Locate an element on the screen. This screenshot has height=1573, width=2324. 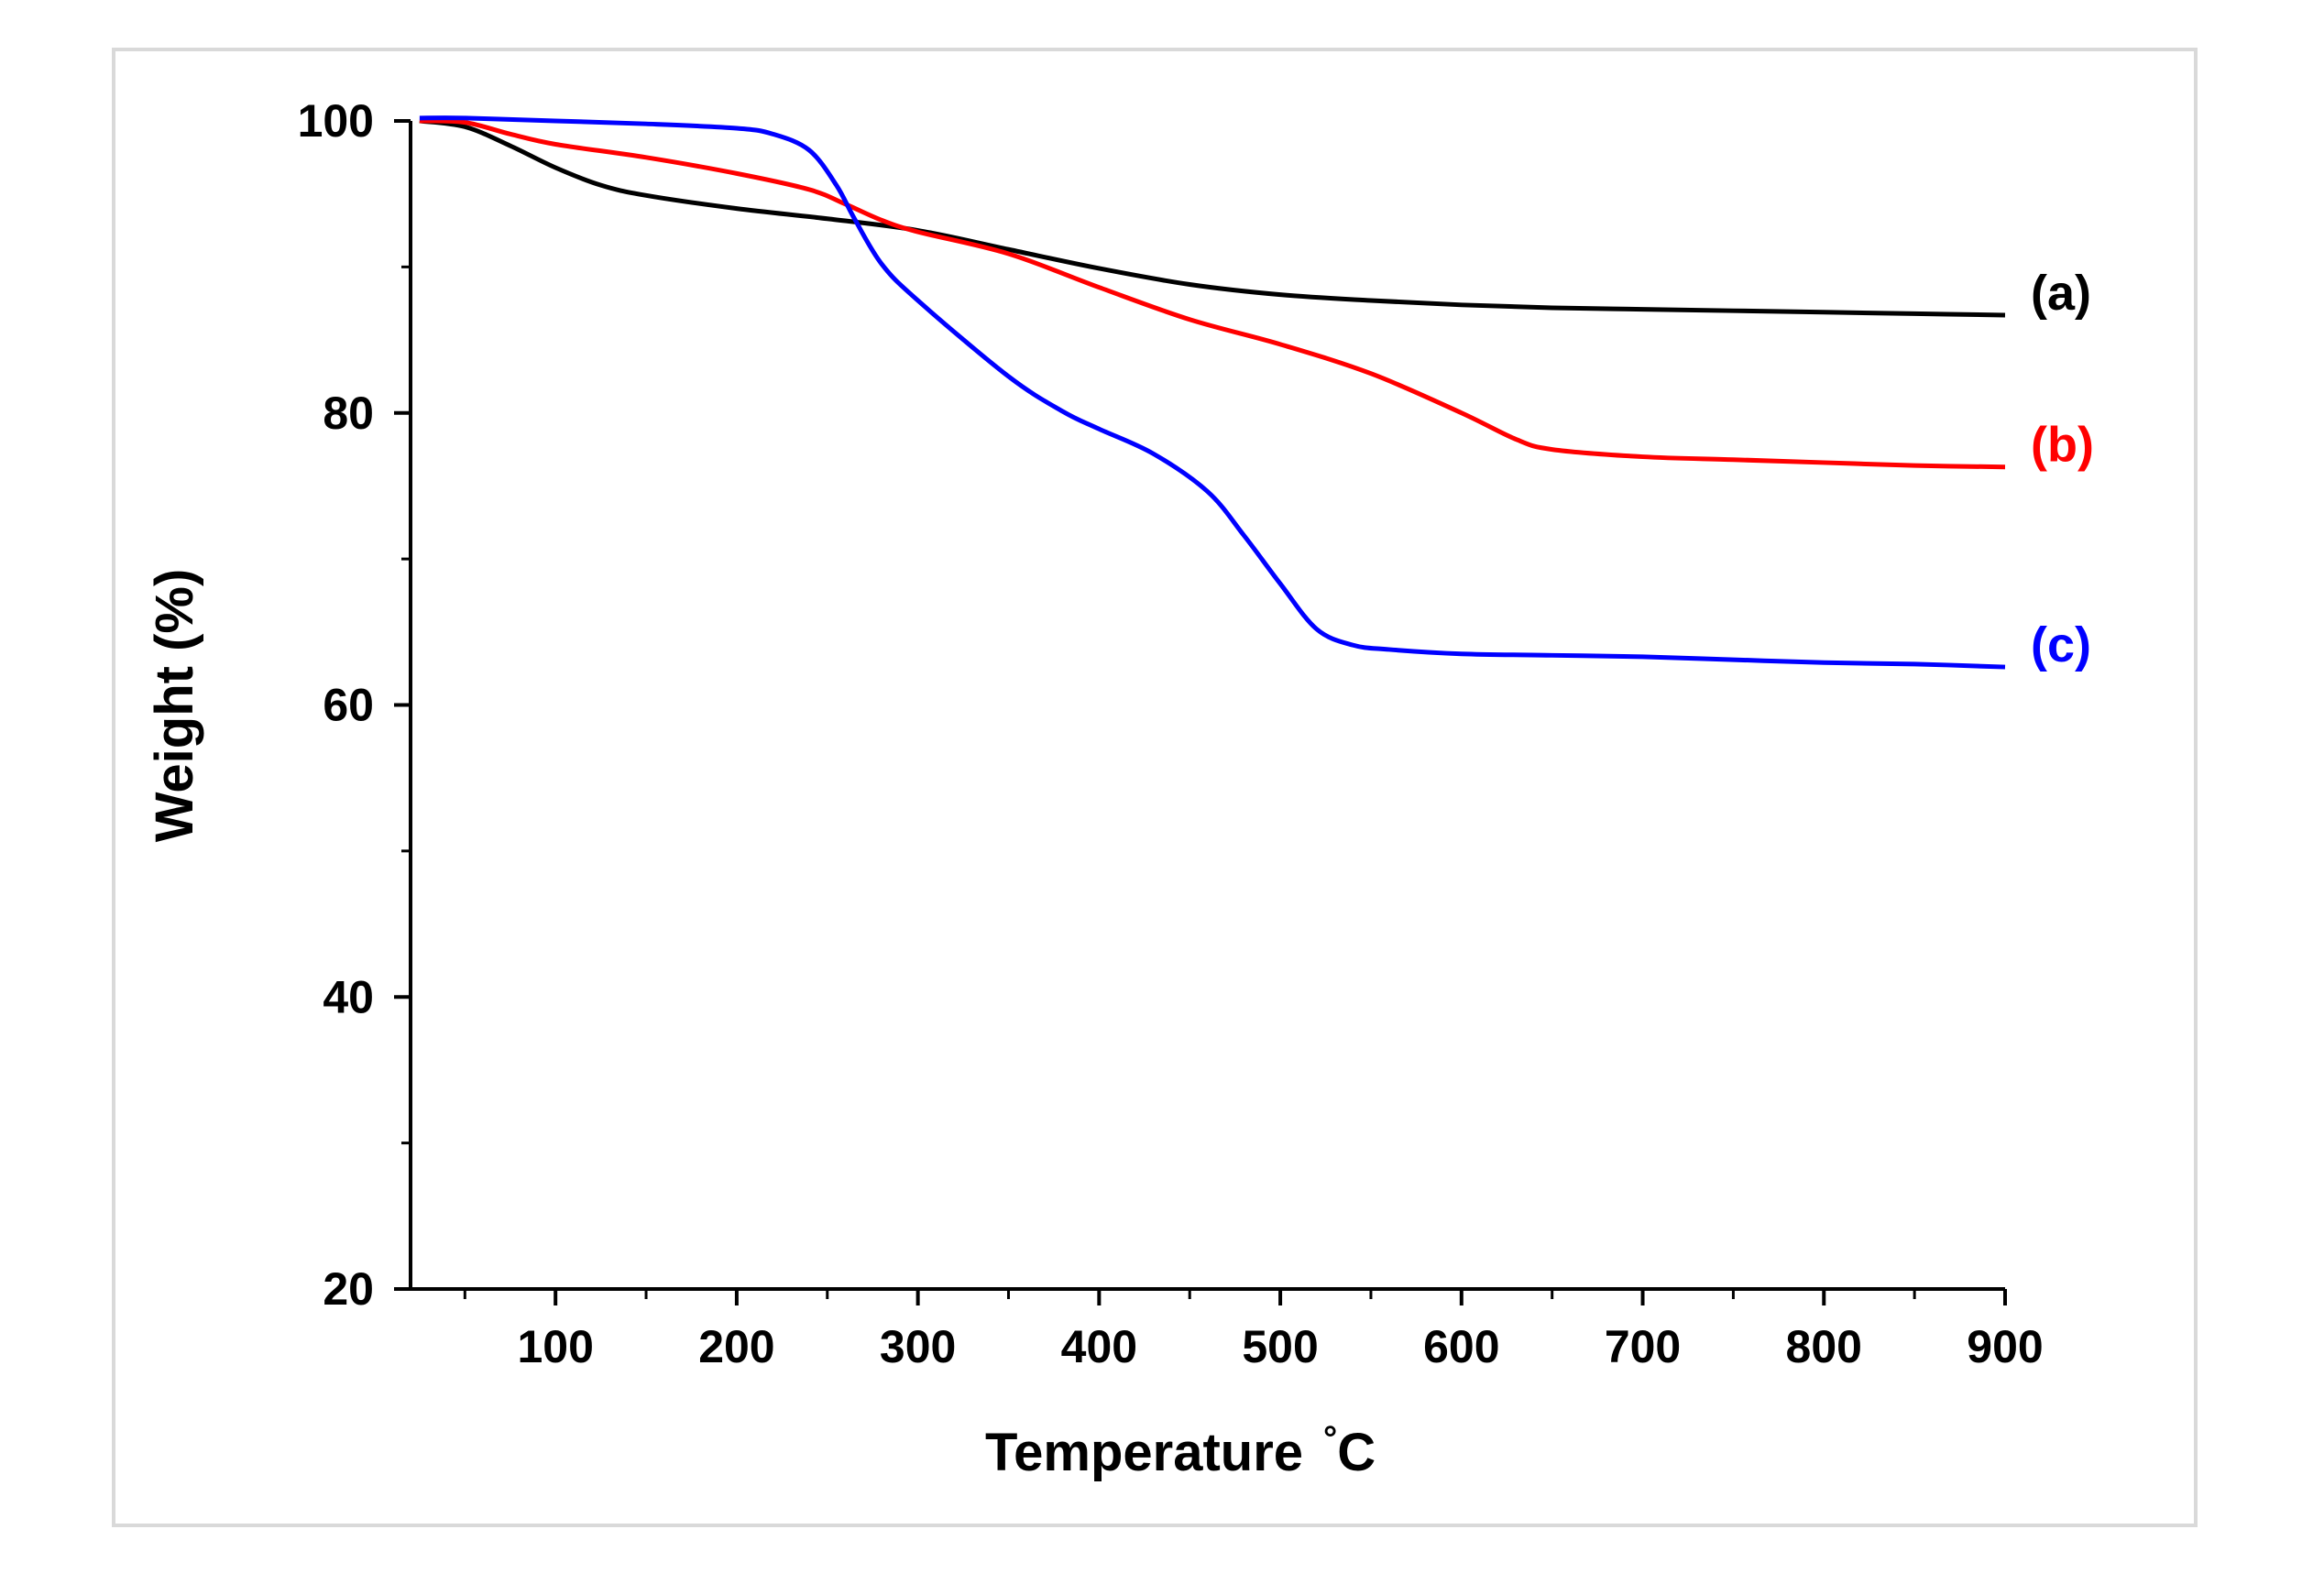
series-label-a: (a) is located at coordinates (2061, 293).